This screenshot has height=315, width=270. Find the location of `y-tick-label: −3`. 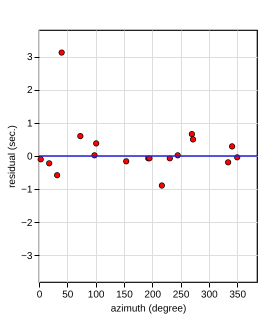

y-tick-label: −3 is located at coordinates (27, 256).